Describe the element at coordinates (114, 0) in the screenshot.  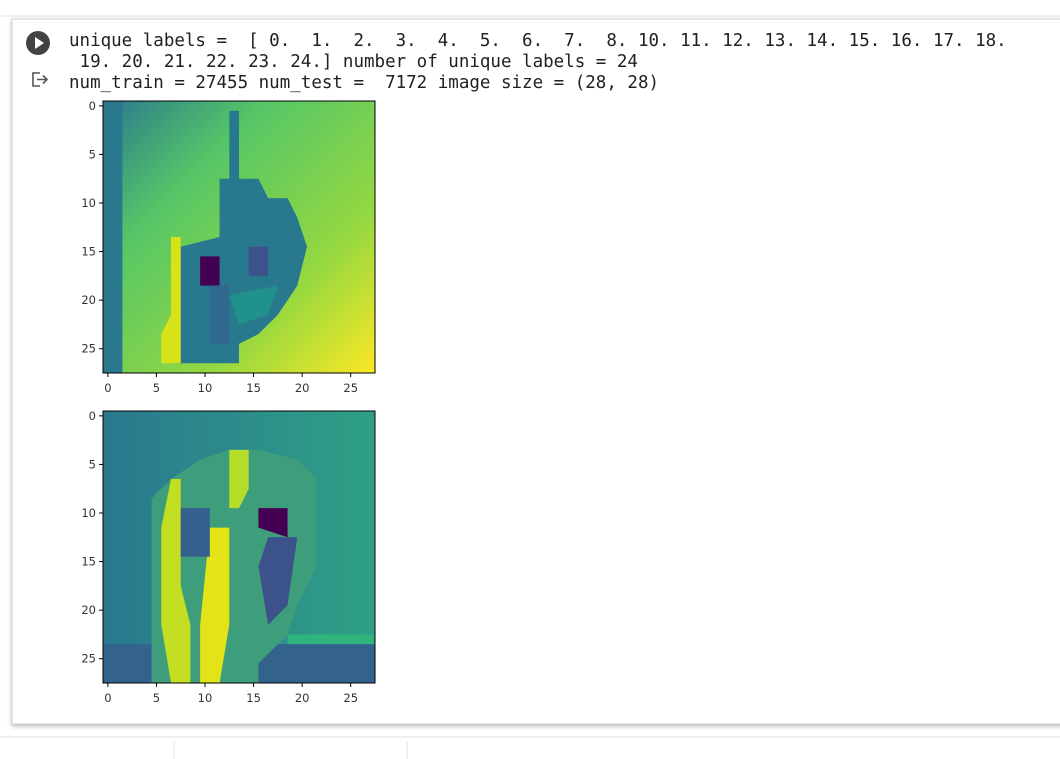
I see `toolbar-text: + Text` at that location.